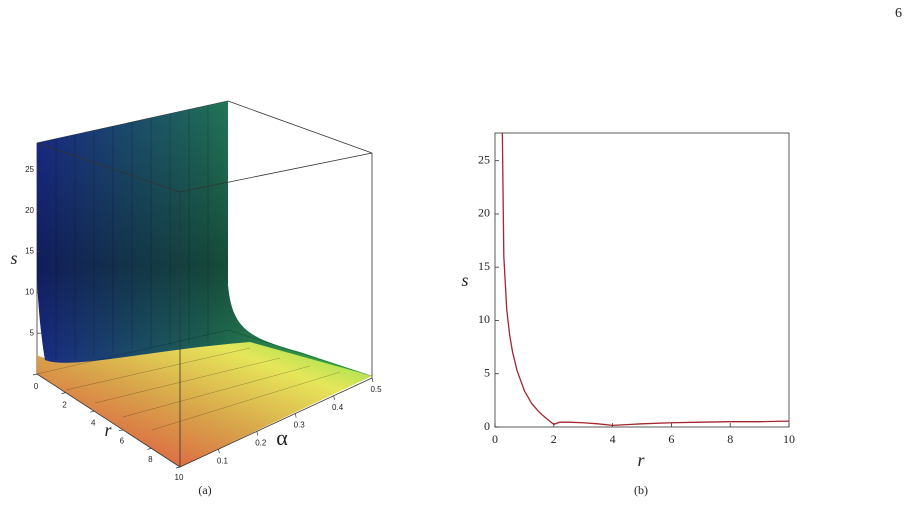 The image size is (914, 505). What do you see at coordinates (641, 490) in the screenshot?
I see `caption: (b)` at bounding box center [641, 490].